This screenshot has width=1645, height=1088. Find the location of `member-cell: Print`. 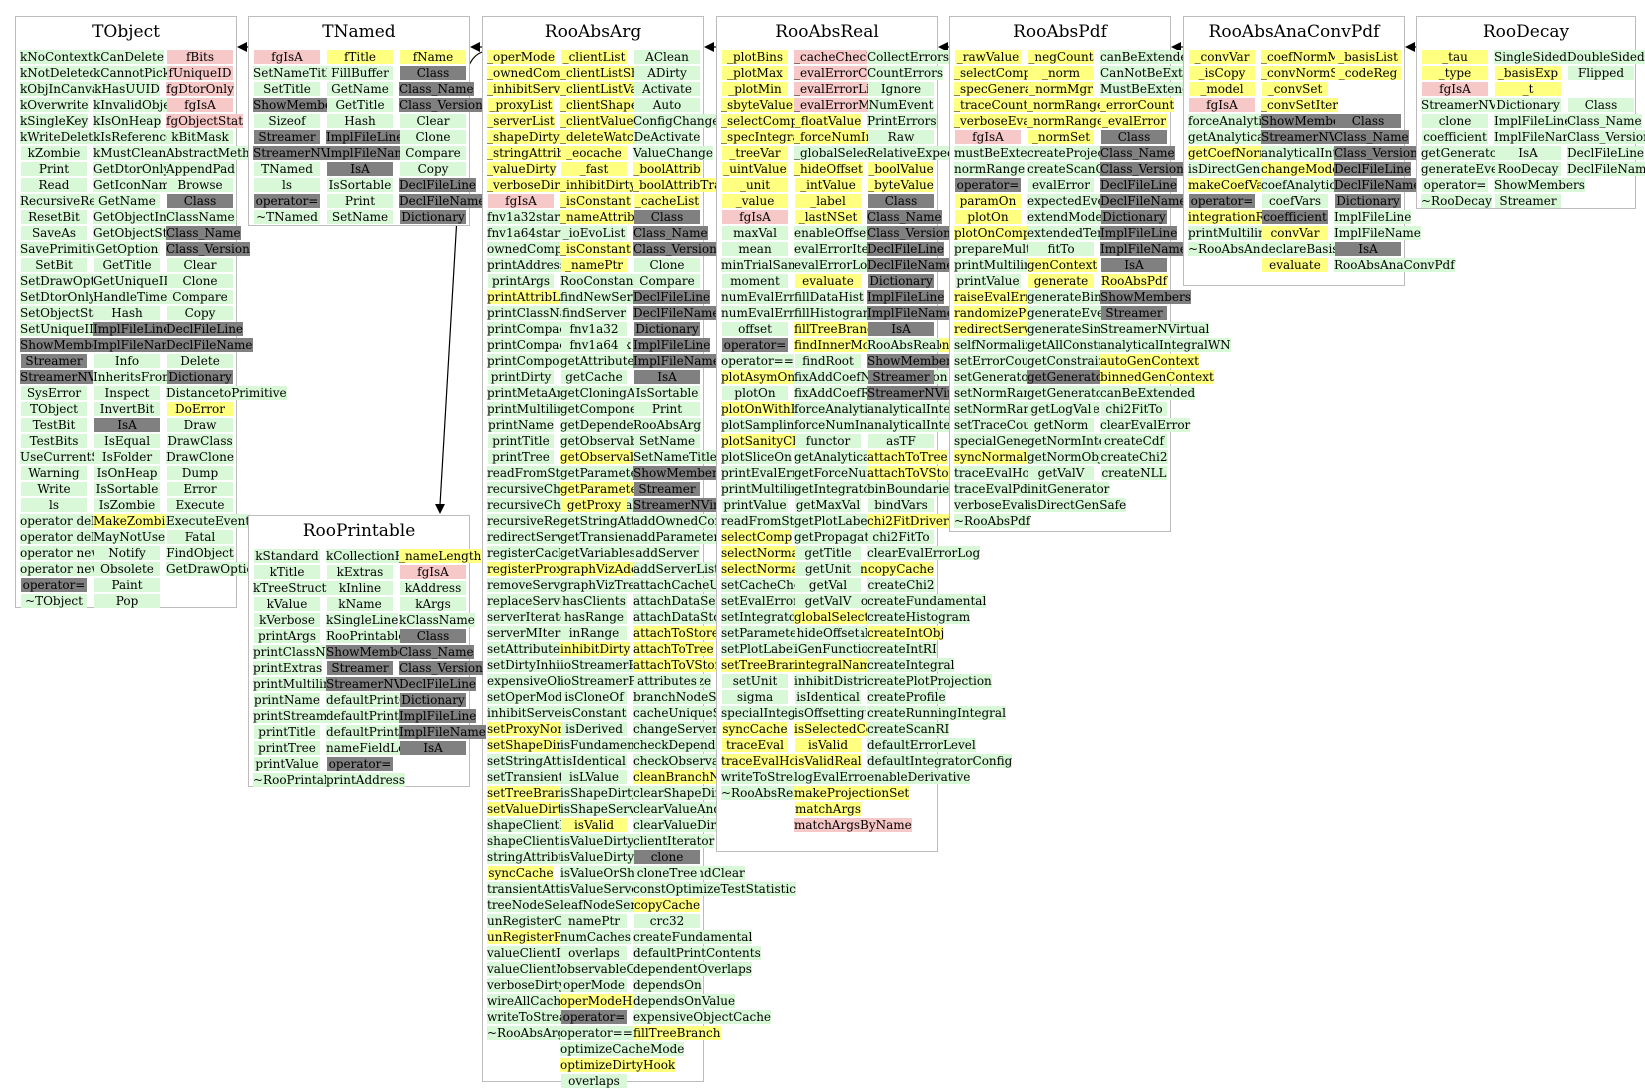

member-cell: Print is located at coordinates (667, 408).